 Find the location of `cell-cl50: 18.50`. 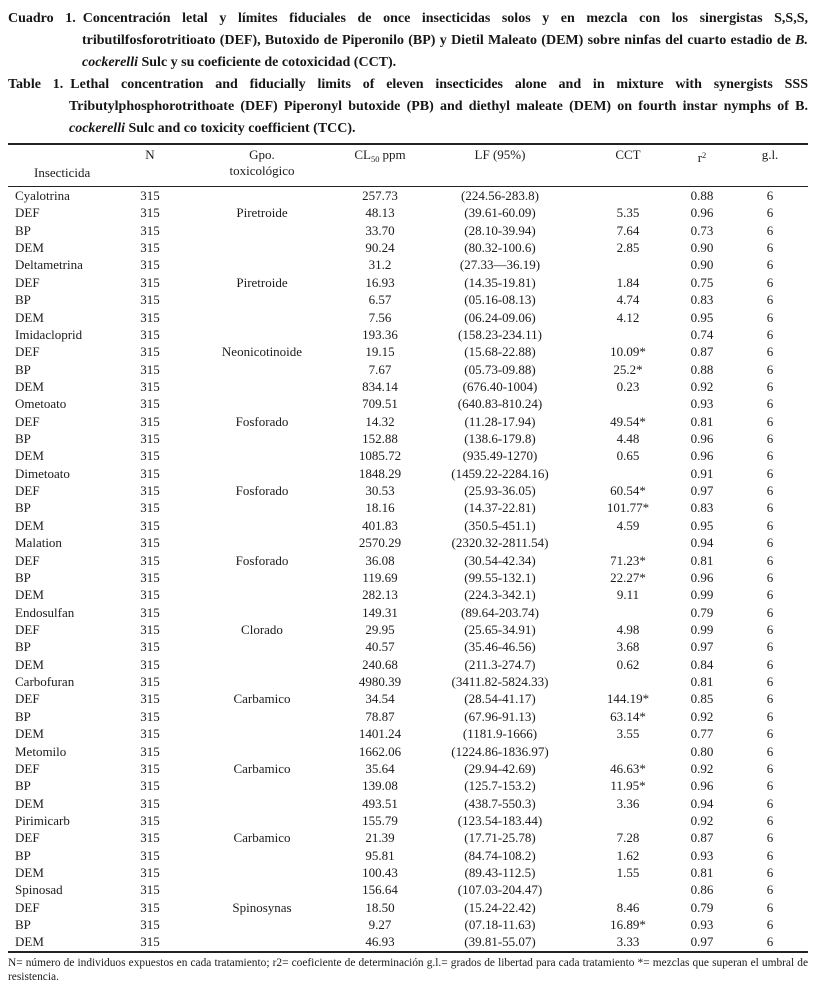

cell-cl50: 18.50 is located at coordinates (380, 907).